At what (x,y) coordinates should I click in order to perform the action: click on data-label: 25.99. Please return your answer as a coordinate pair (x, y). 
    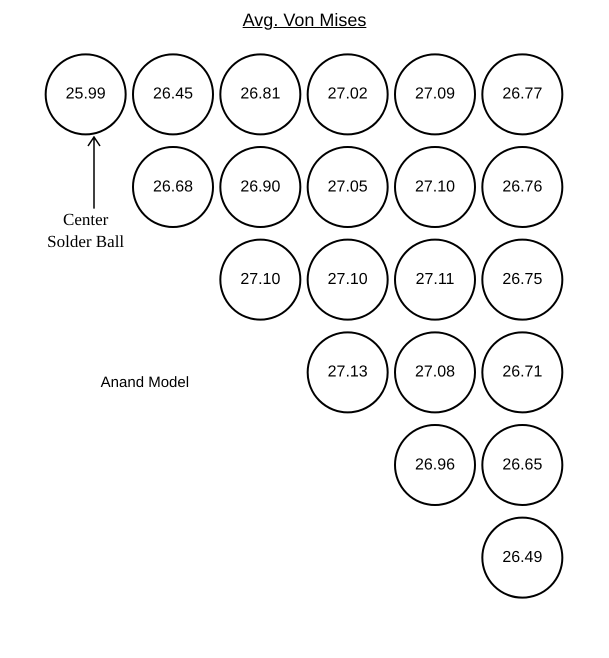
    Looking at the image, I should click on (86, 94).